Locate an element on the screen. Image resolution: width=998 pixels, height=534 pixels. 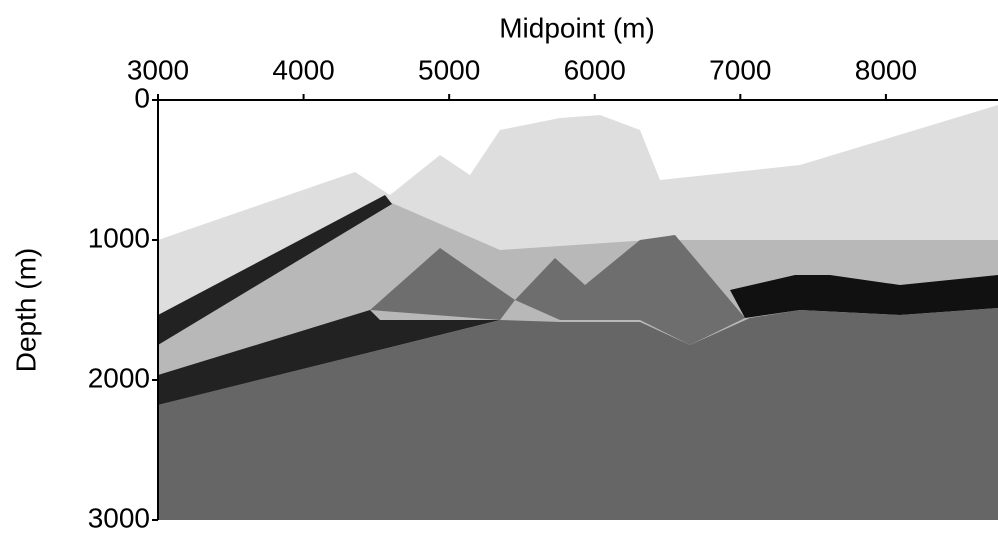
upper-dark-band is located at coordinates (275, 270).